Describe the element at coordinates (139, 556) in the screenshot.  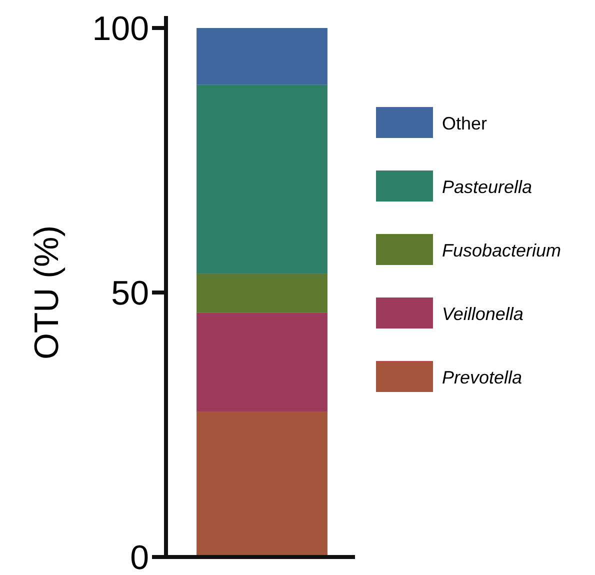
I see `y-tick-label: 0` at that location.